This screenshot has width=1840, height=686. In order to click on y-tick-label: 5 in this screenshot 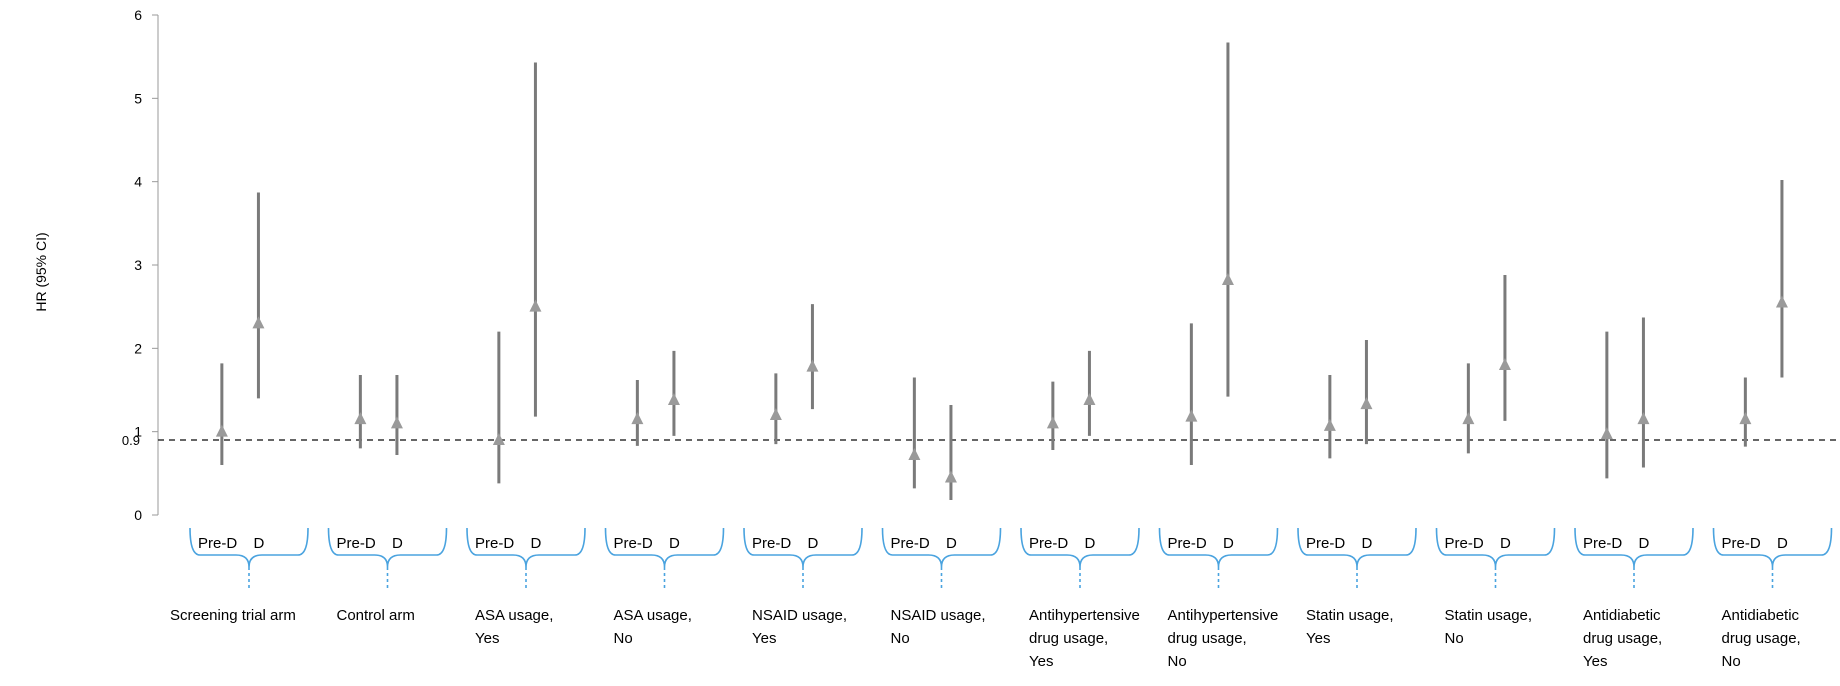, I will do `click(138, 98)`.